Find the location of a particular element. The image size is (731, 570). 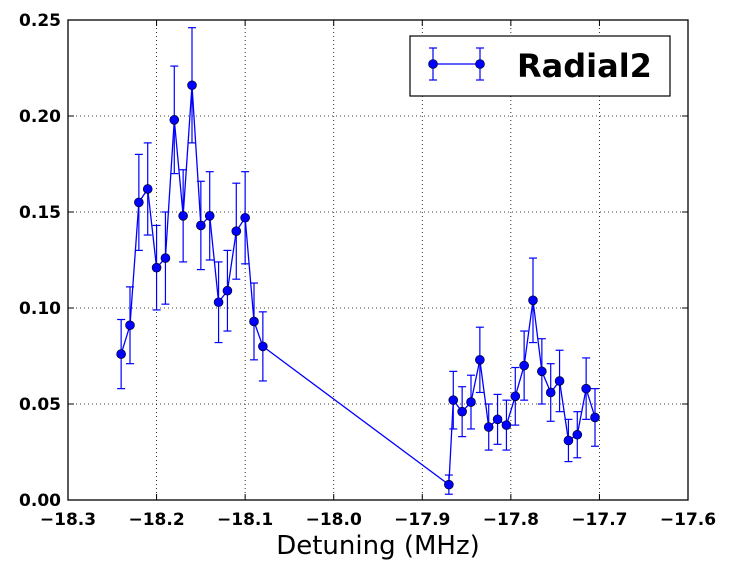

x-tick-label: −18.1 is located at coordinates (245, 520).